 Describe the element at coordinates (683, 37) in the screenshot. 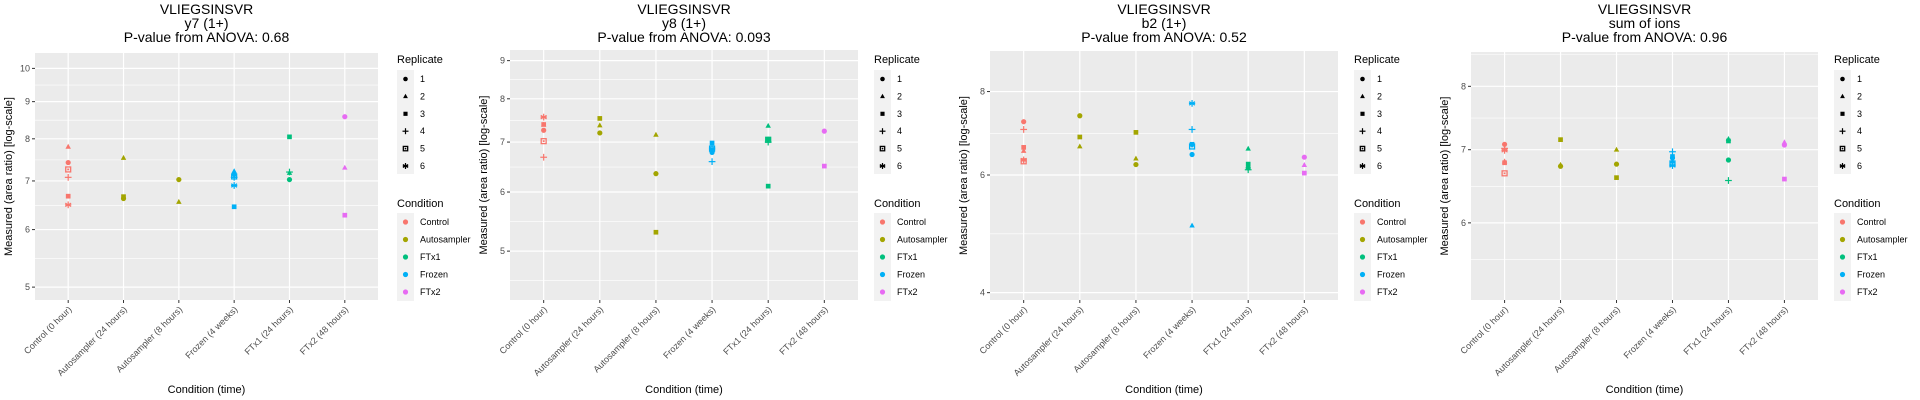

I see `chart-title-line-3: P-value from ANOVA: 0.093` at that location.